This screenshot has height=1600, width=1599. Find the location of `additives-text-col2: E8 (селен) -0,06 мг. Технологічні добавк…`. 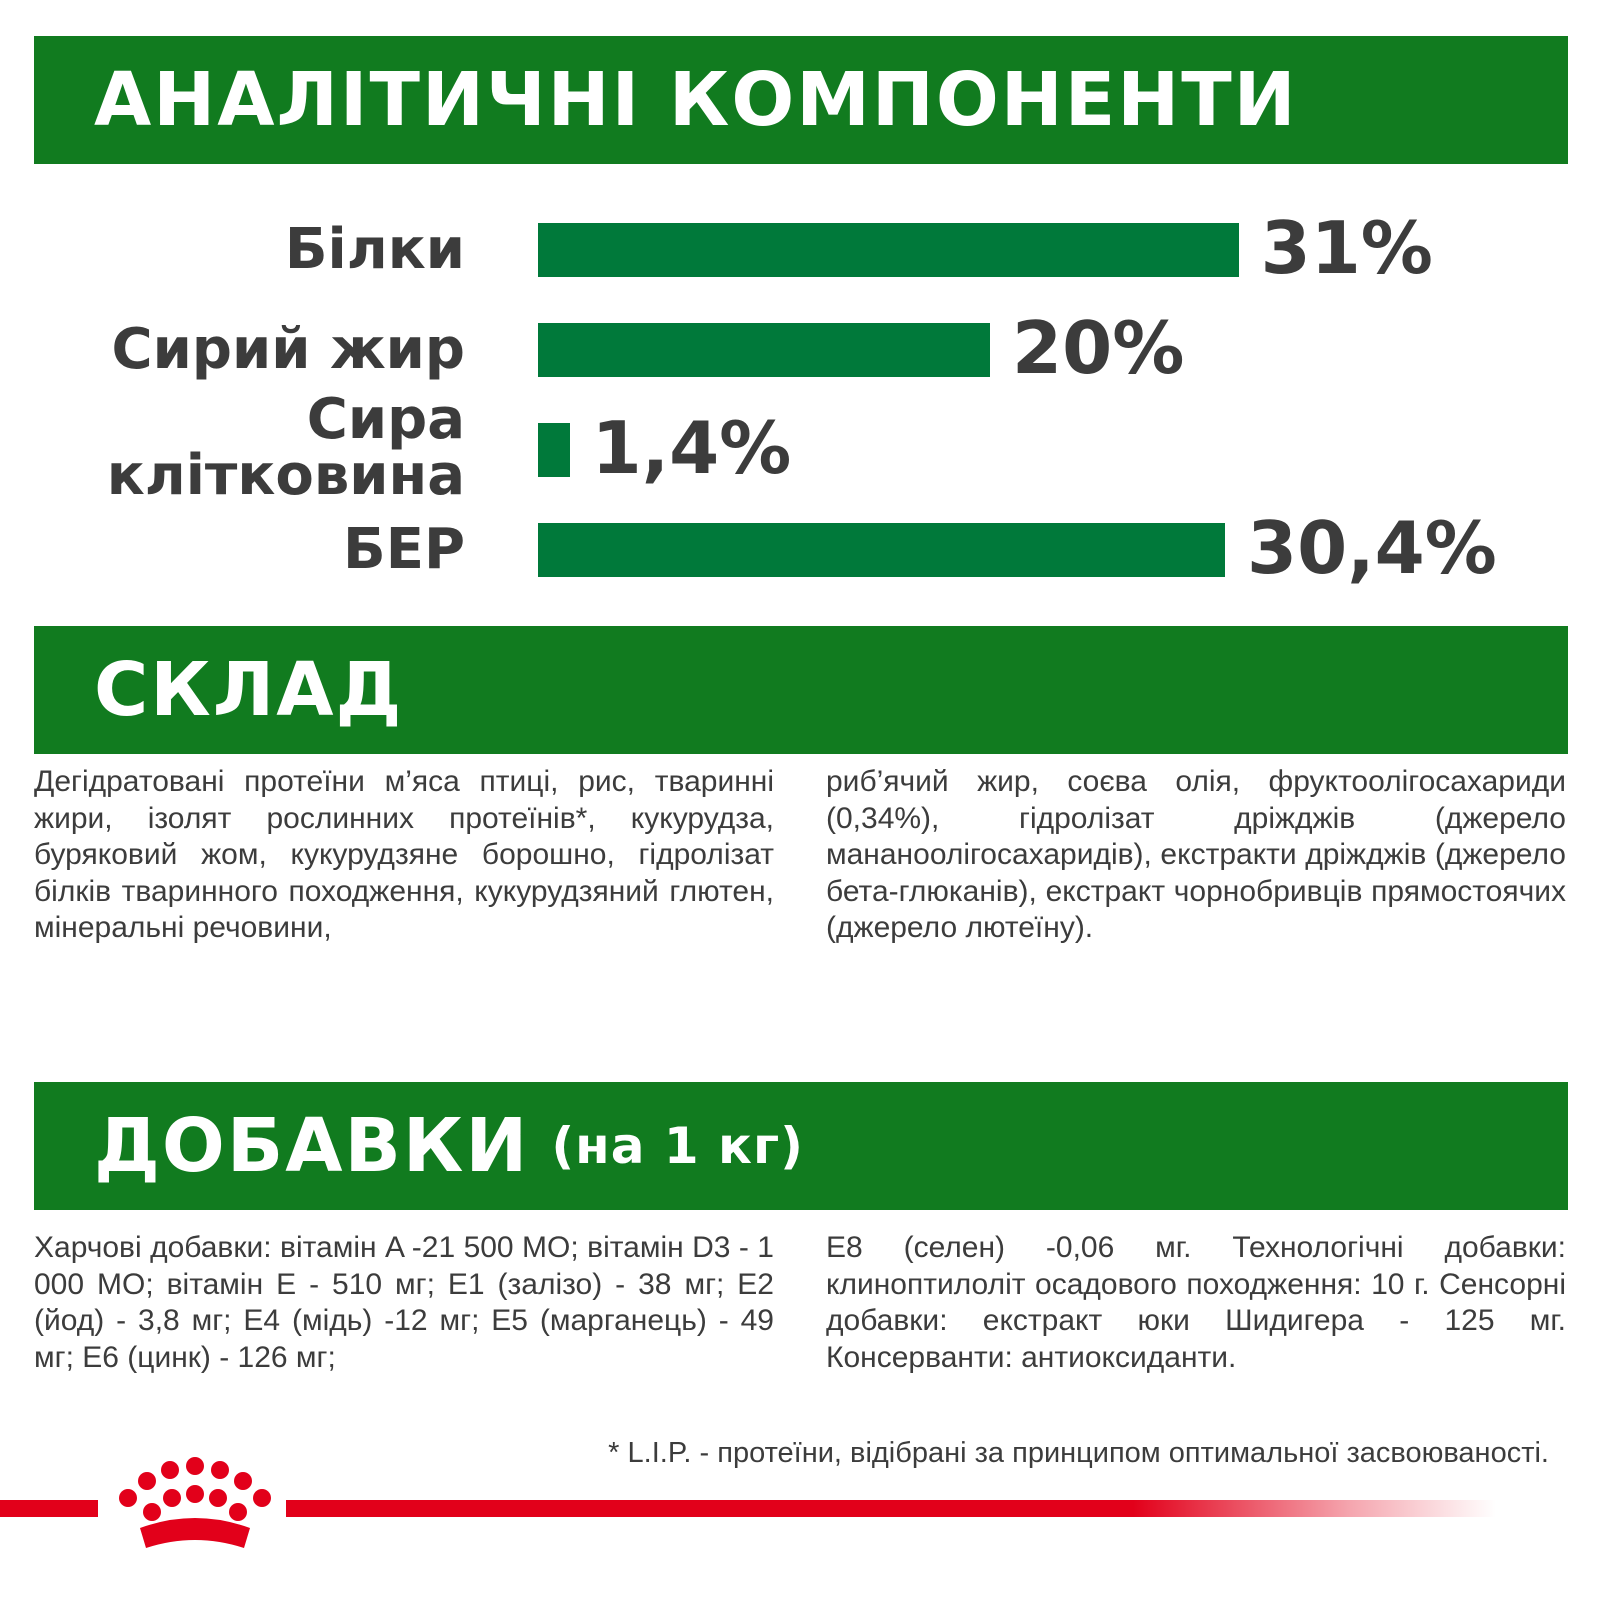

additives-text-col2: E8 (селен) -0,06 мг. Технологічні добавк… is located at coordinates (1196, 1302).